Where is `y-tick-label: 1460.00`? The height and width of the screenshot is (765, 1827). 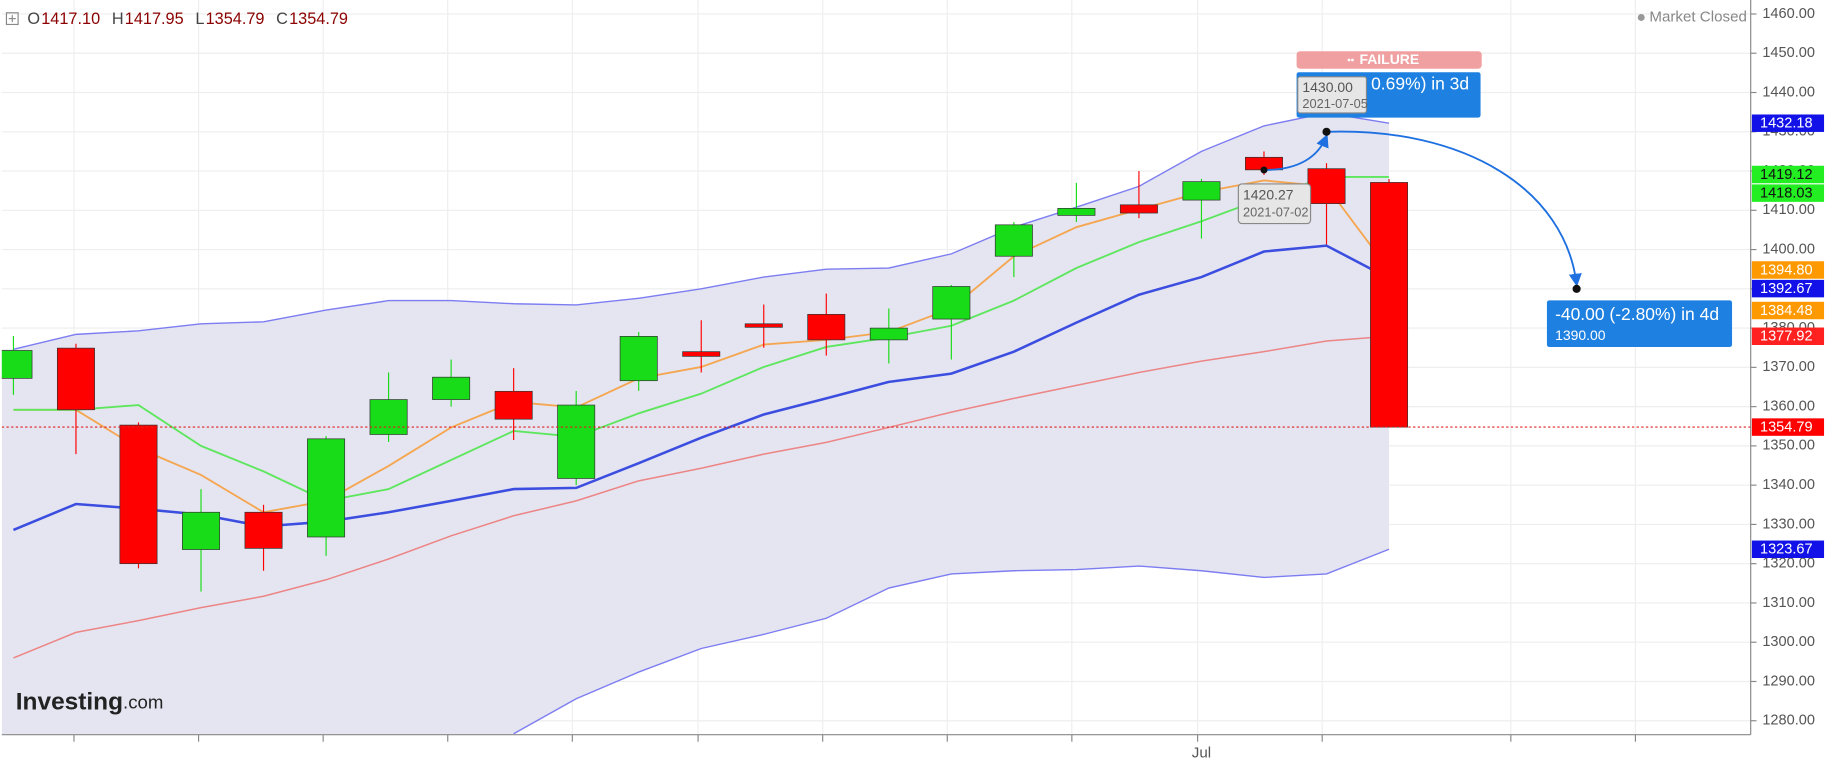 y-tick-label: 1460.00 is located at coordinates (1788, 14).